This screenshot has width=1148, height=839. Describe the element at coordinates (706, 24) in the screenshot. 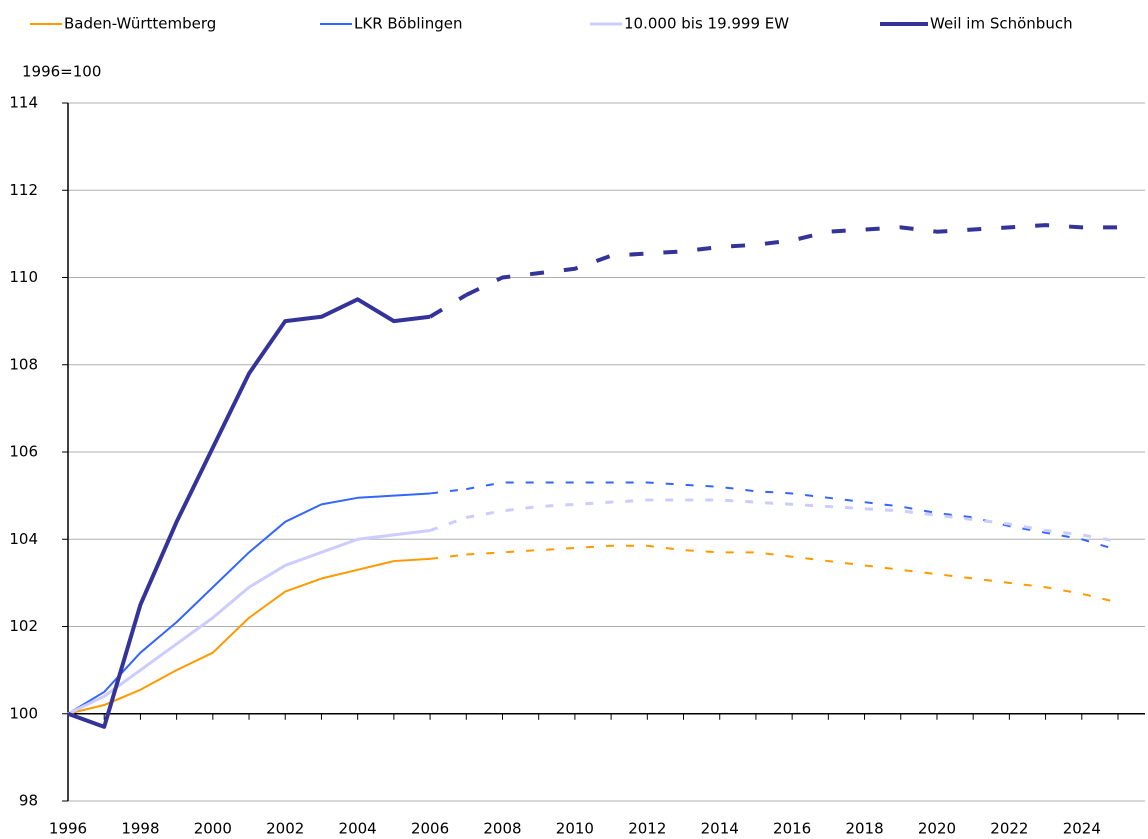

I see `legend-label: 10.000 bis 19.999 EW` at that location.